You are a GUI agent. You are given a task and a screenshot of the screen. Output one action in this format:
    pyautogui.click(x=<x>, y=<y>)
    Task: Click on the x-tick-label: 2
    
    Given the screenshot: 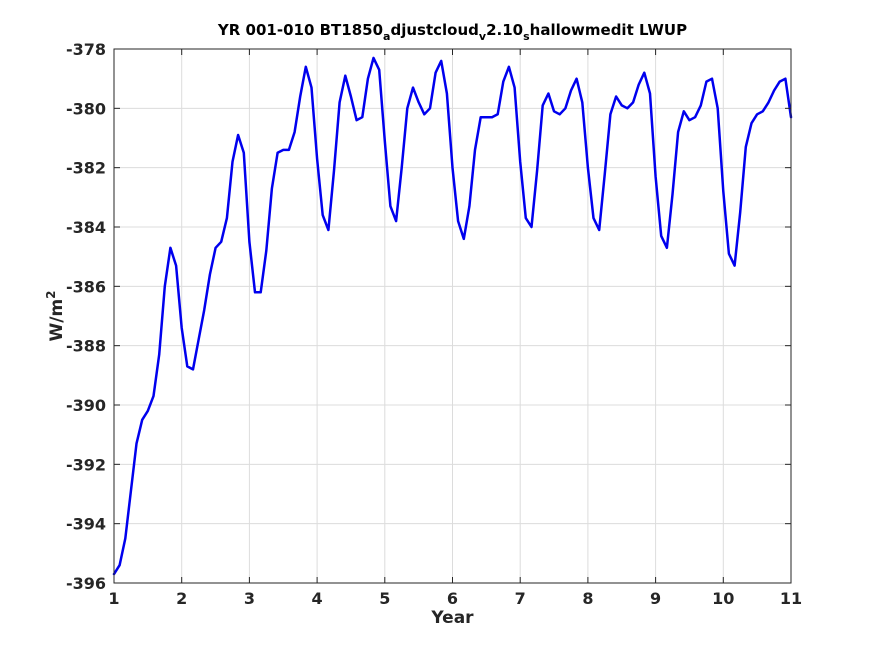 What is the action you would take?
    pyautogui.click(x=181, y=598)
    